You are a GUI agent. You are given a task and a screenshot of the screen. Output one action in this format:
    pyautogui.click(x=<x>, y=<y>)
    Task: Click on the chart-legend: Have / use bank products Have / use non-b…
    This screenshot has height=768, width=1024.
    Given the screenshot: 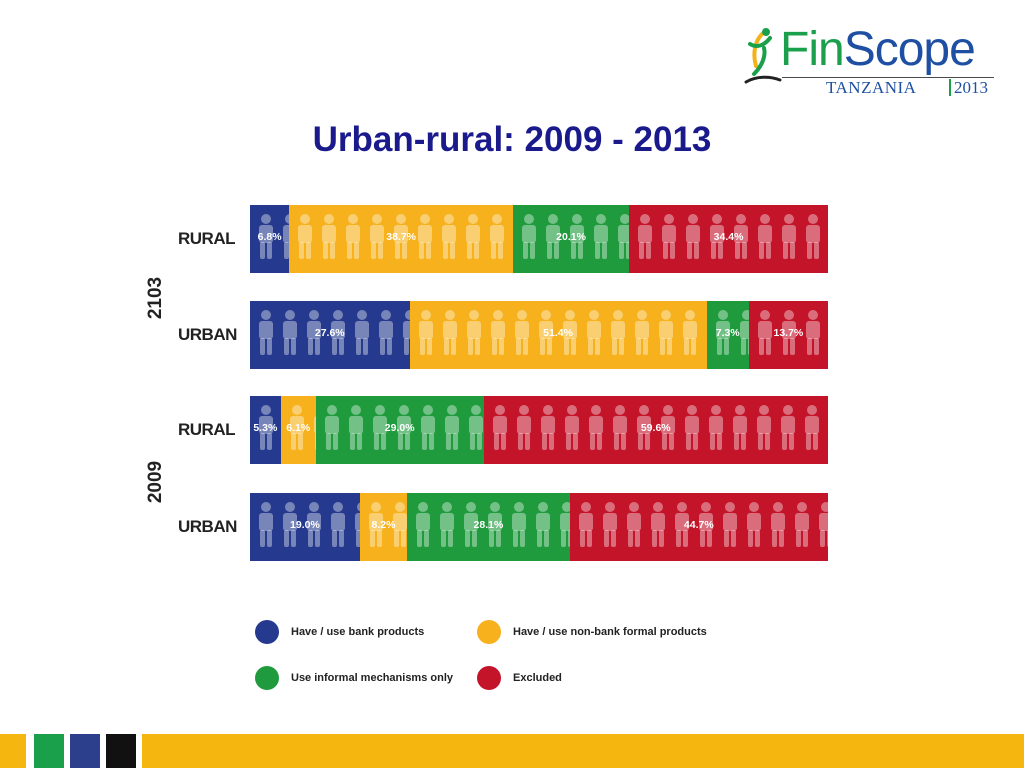 What is the action you would take?
    pyautogui.click(x=515, y=658)
    